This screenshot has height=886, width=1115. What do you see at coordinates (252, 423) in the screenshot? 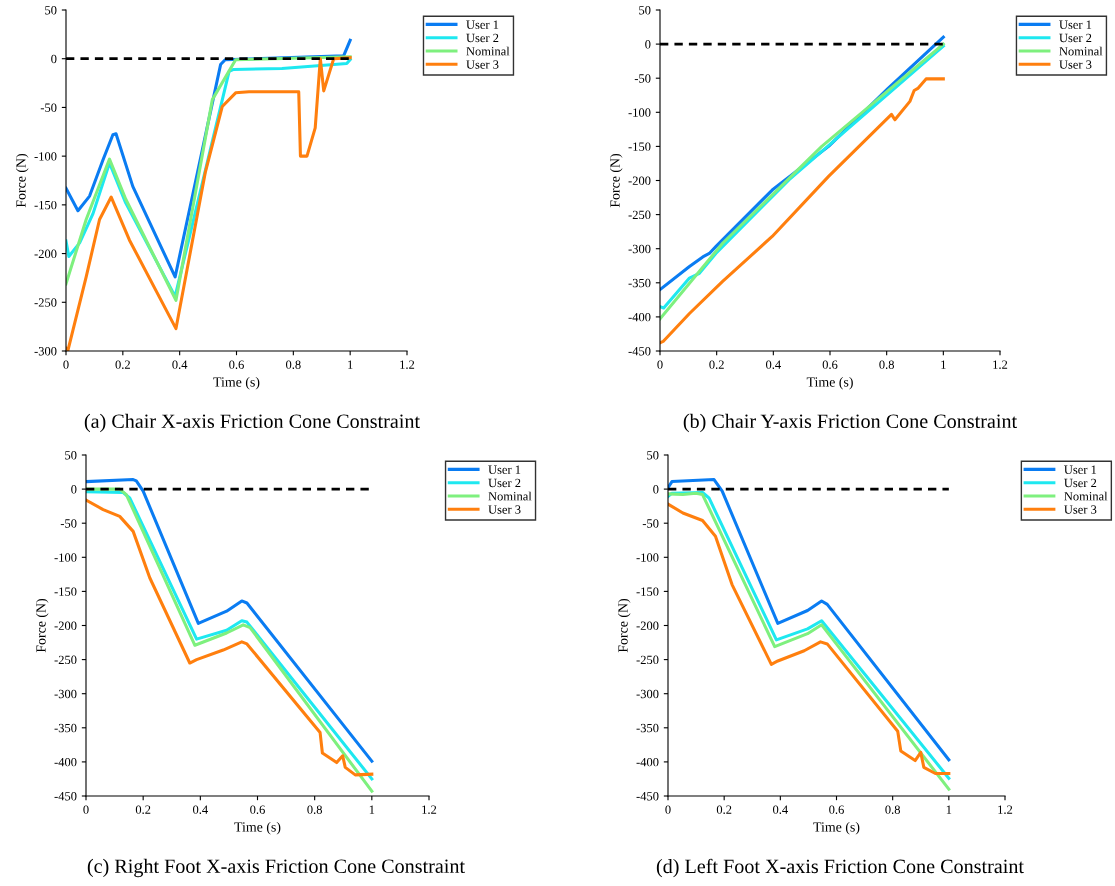
I see `text: (a) Chair X-axis Friction Cone Constraint` at bounding box center [252, 423].